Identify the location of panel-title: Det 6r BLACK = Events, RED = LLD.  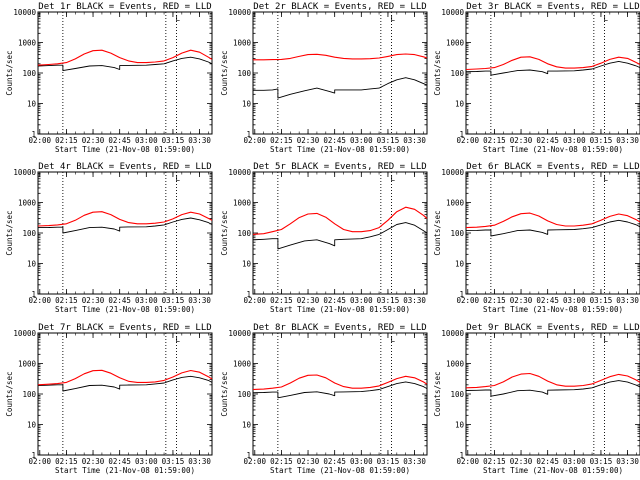
(552, 167).